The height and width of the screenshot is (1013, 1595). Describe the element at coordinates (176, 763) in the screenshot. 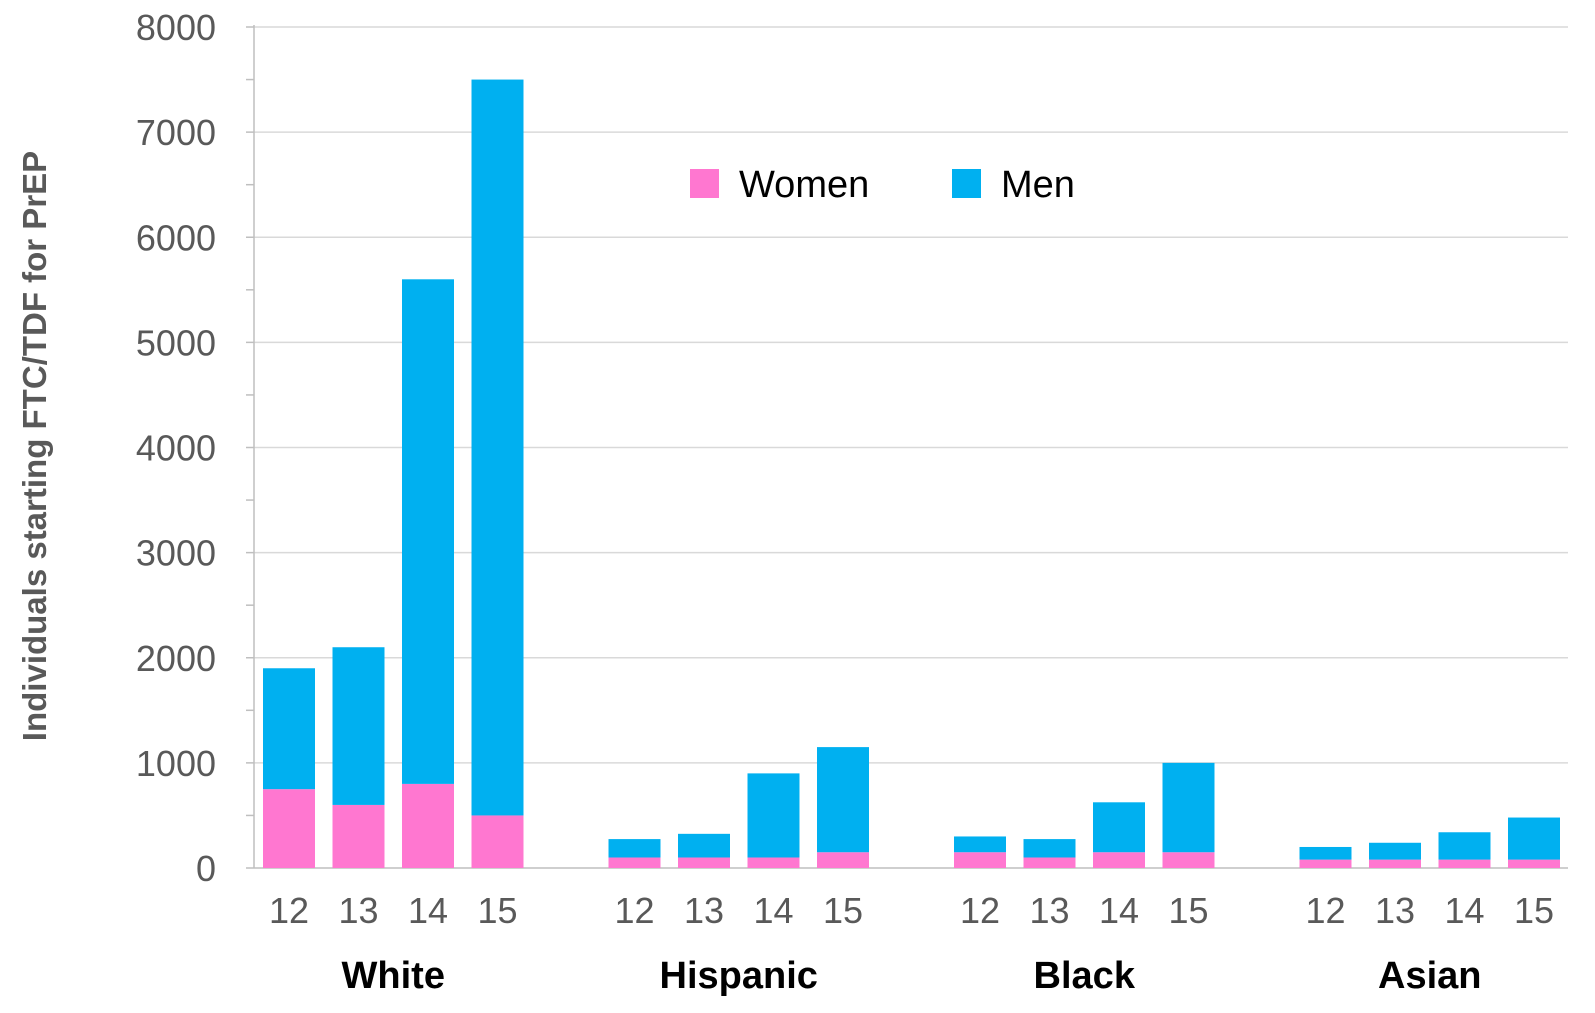

I see `y-tick-label: 1000` at that location.